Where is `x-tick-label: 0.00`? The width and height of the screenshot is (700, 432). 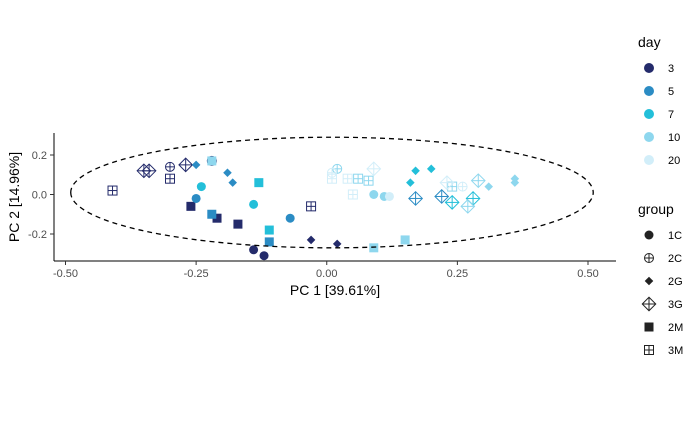
x-tick-label: 0.00 is located at coordinates (326, 274).